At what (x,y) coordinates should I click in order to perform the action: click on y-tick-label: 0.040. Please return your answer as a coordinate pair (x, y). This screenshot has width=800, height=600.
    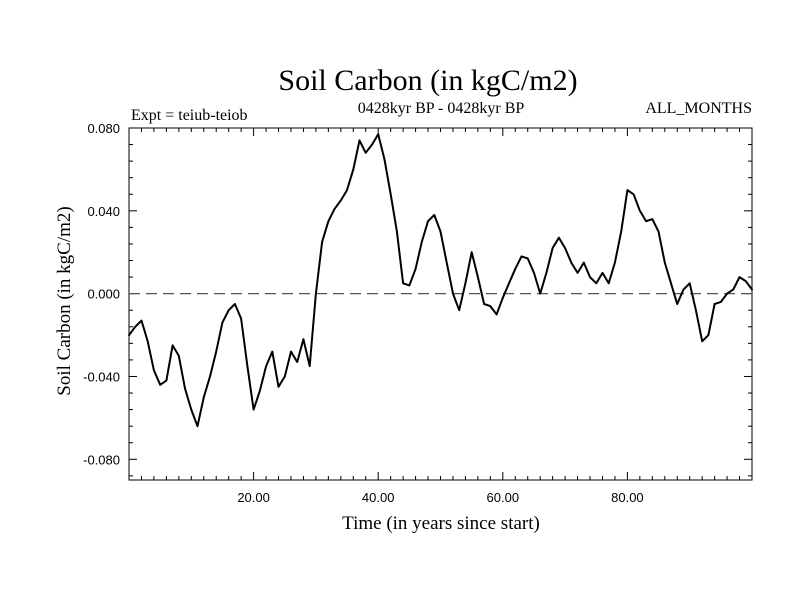
    Looking at the image, I should click on (103, 211).